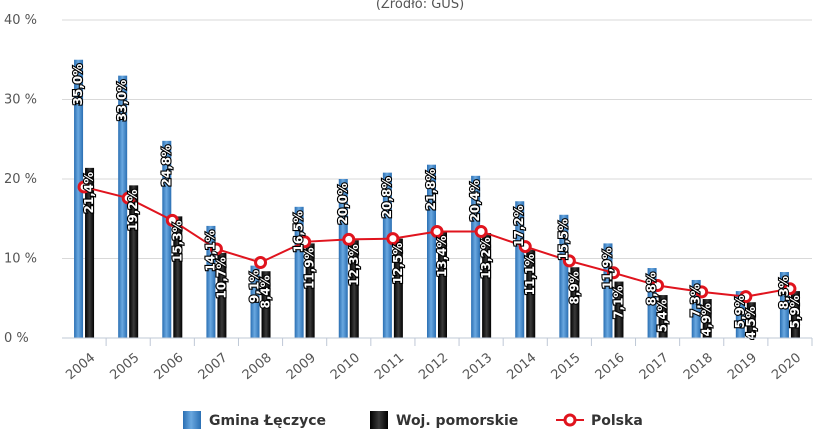  Describe the element at coordinates (566, 366) in the screenshot. I see `x-tick-label: 2015` at that location.